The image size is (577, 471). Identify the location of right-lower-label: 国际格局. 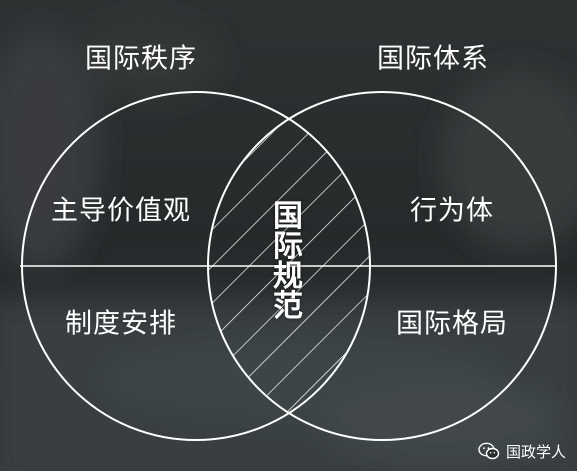
(452, 324).